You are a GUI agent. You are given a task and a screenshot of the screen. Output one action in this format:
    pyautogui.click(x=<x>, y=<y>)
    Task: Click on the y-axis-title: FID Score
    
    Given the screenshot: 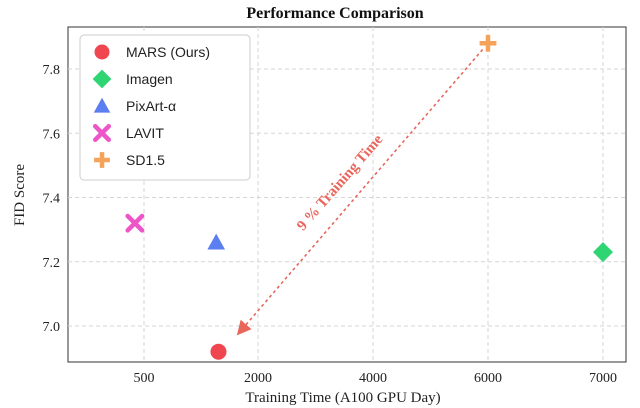 What is the action you would take?
    pyautogui.click(x=20, y=195)
    